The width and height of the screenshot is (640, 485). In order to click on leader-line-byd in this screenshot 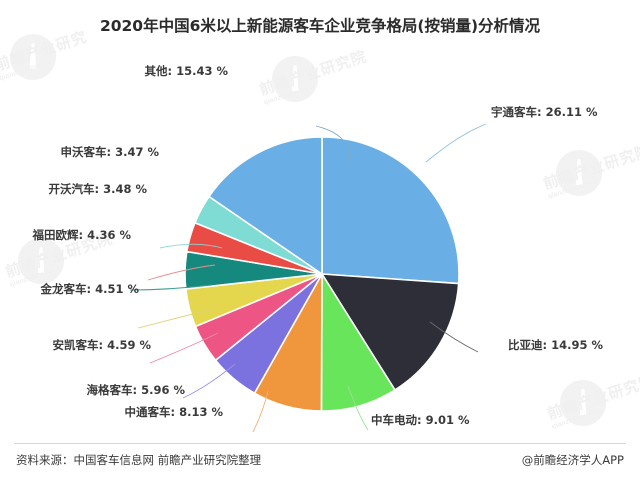, I will do `click(454, 337)`.